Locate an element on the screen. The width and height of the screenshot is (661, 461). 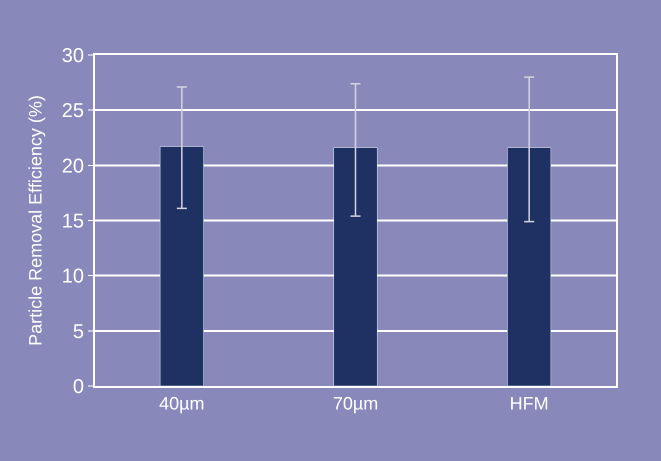
y-tick-label: 5 is located at coordinates (78, 331).